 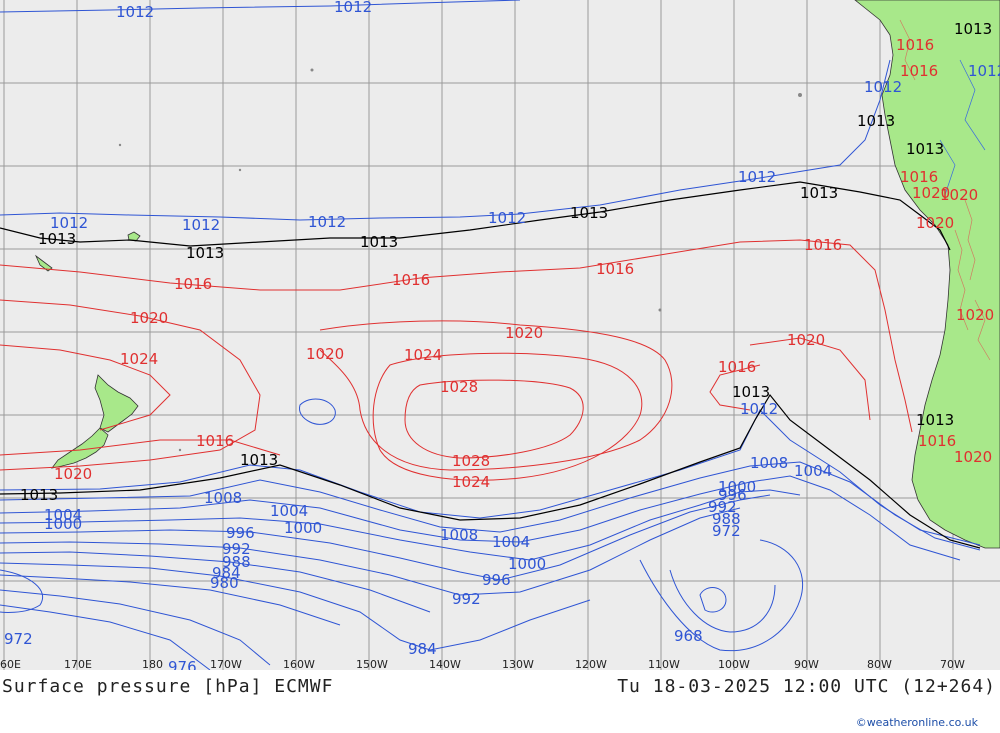 What do you see at coordinates (105, 637) in the screenshot?
I see `isobar-972-low` at bounding box center [105, 637].